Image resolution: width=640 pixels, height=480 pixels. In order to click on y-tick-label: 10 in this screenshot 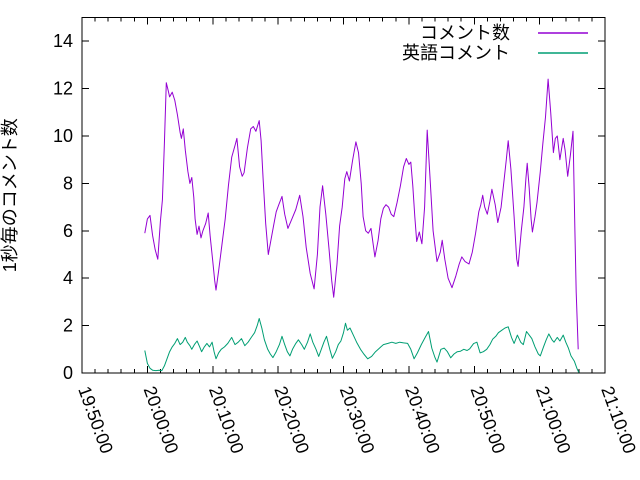, I will do `click(63, 136)`.